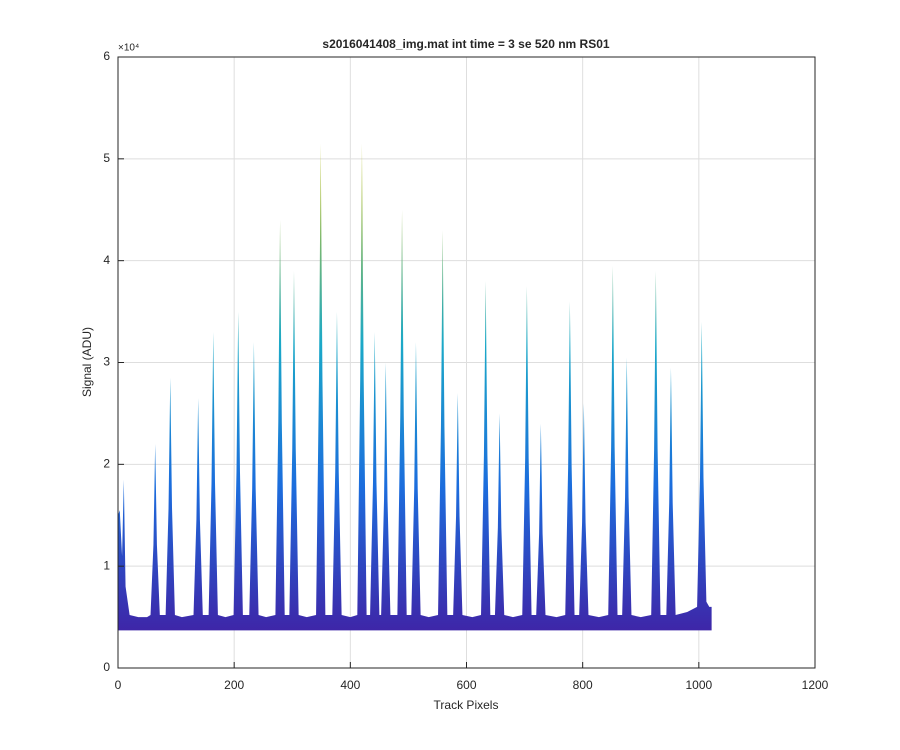 This screenshot has width=900, height=750. What do you see at coordinates (106, 464) in the screenshot?
I see `y-tick-label: 2` at bounding box center [106, 464].